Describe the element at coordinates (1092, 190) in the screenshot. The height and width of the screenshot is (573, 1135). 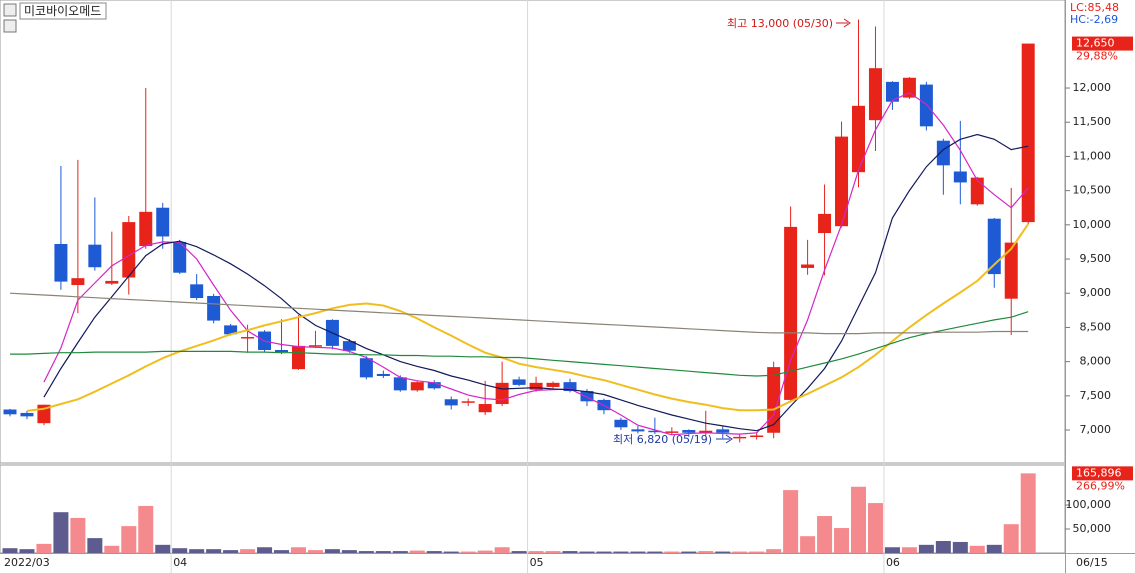
I see `y-tick-label: 10,500` at that location.